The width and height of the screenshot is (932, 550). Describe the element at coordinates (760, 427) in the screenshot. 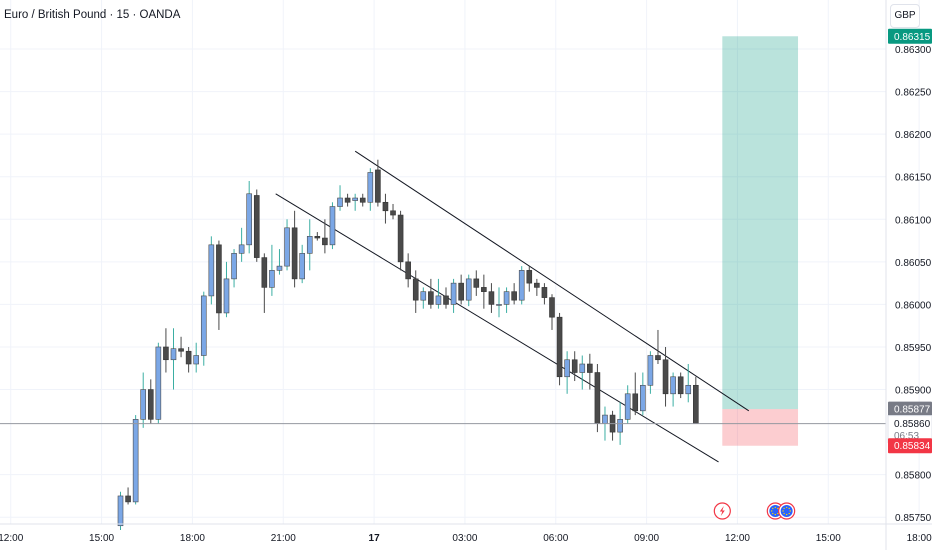

I see `stop-loss-zone` at that location.